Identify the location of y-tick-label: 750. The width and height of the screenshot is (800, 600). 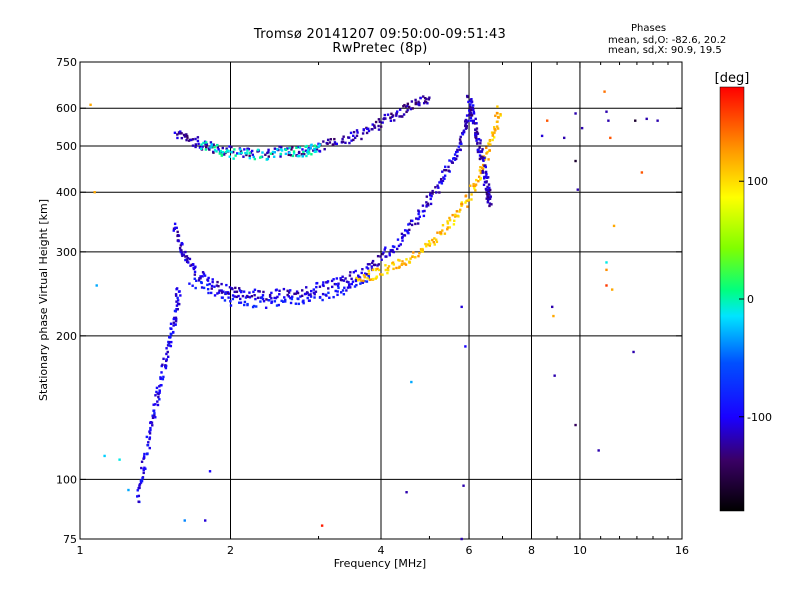
(66, 62).